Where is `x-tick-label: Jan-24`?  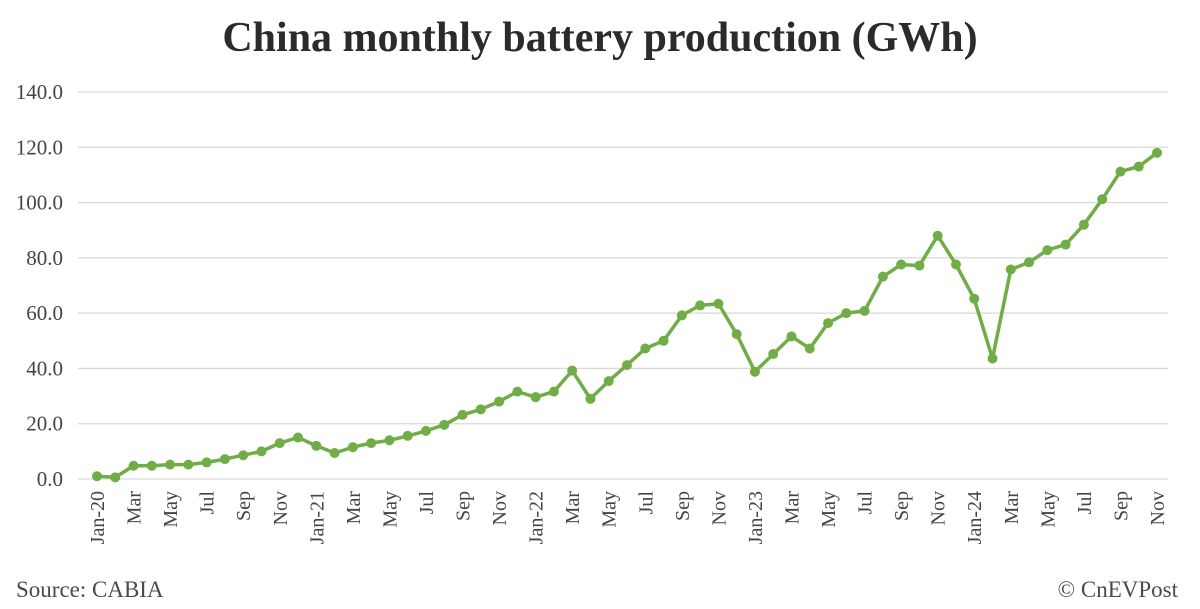
x-tick-label: Jan-24 is located at coordinates (975, 517).